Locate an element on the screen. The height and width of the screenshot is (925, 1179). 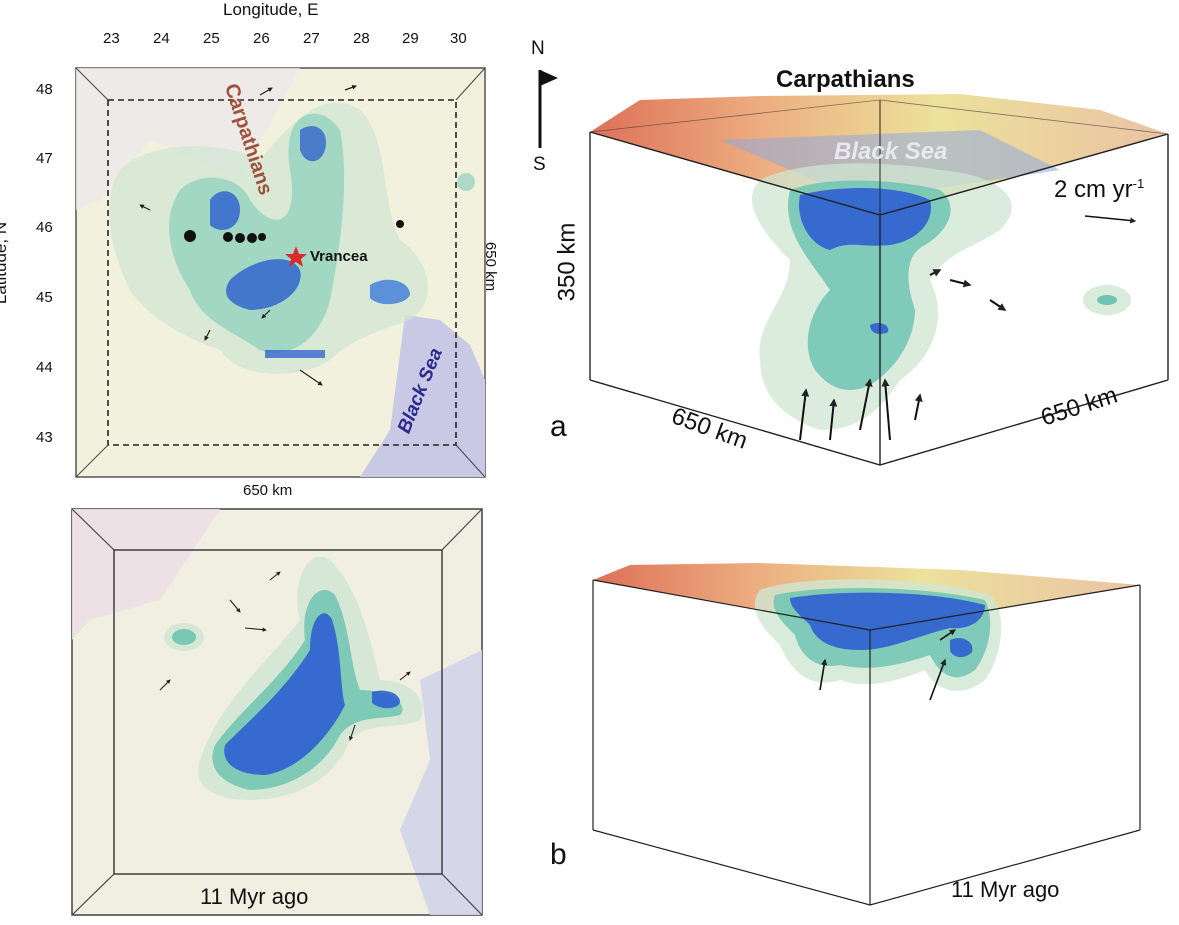
block-b-core-anomaly is located at coordinates (887, 621).